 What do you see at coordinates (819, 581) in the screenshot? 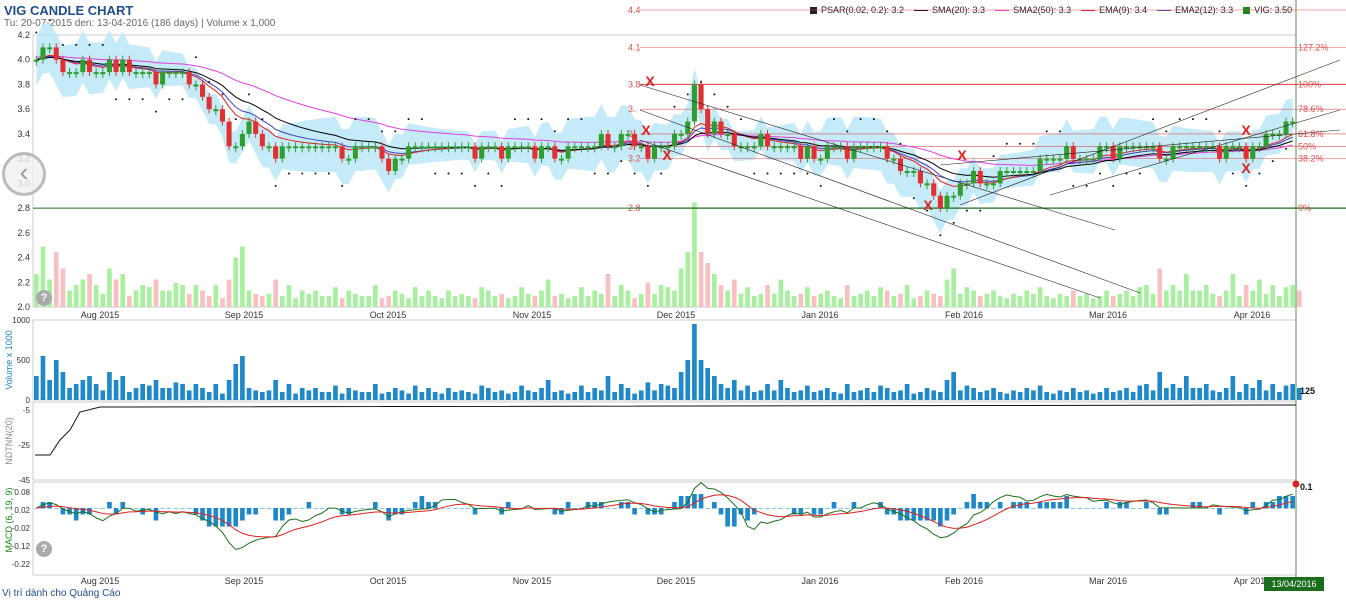
I see `x-tick-label-bottom: Jan 2016` at bounding box center [819, 581].